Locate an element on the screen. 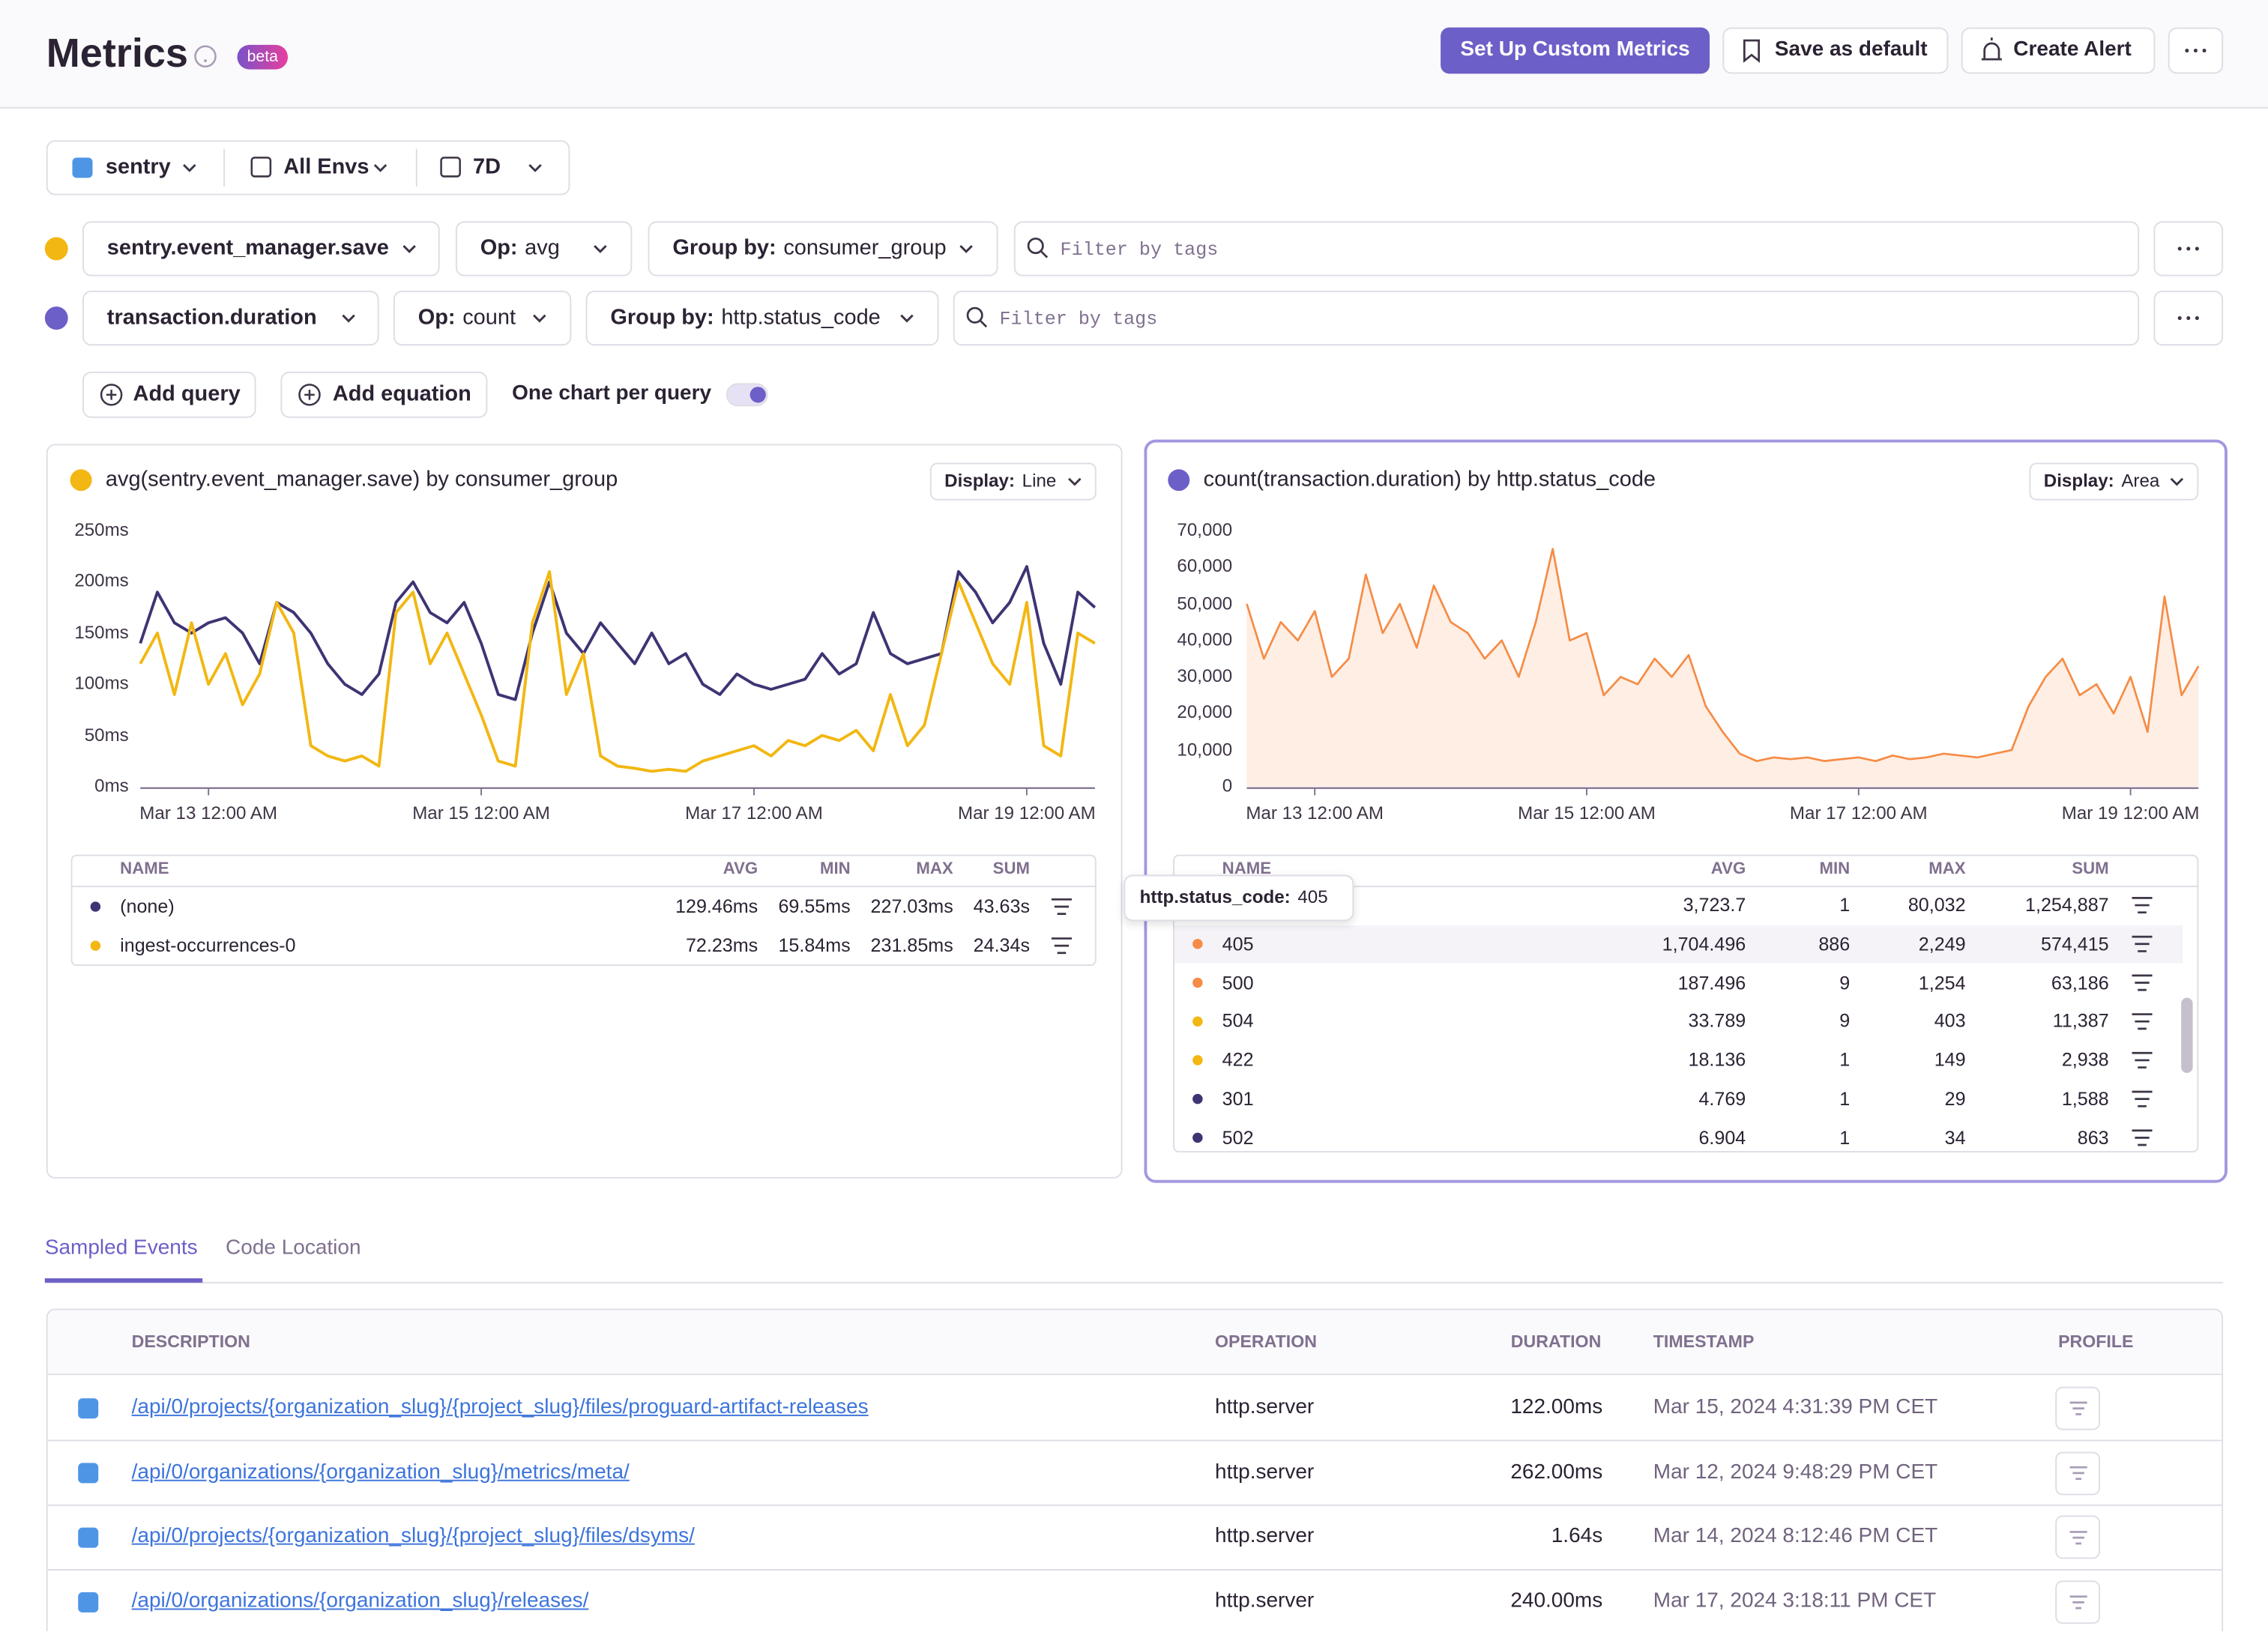 The width and height of the screenshot is (2268, 1632). stat-value: 33.789 is located at coordinates (1717, 1021).